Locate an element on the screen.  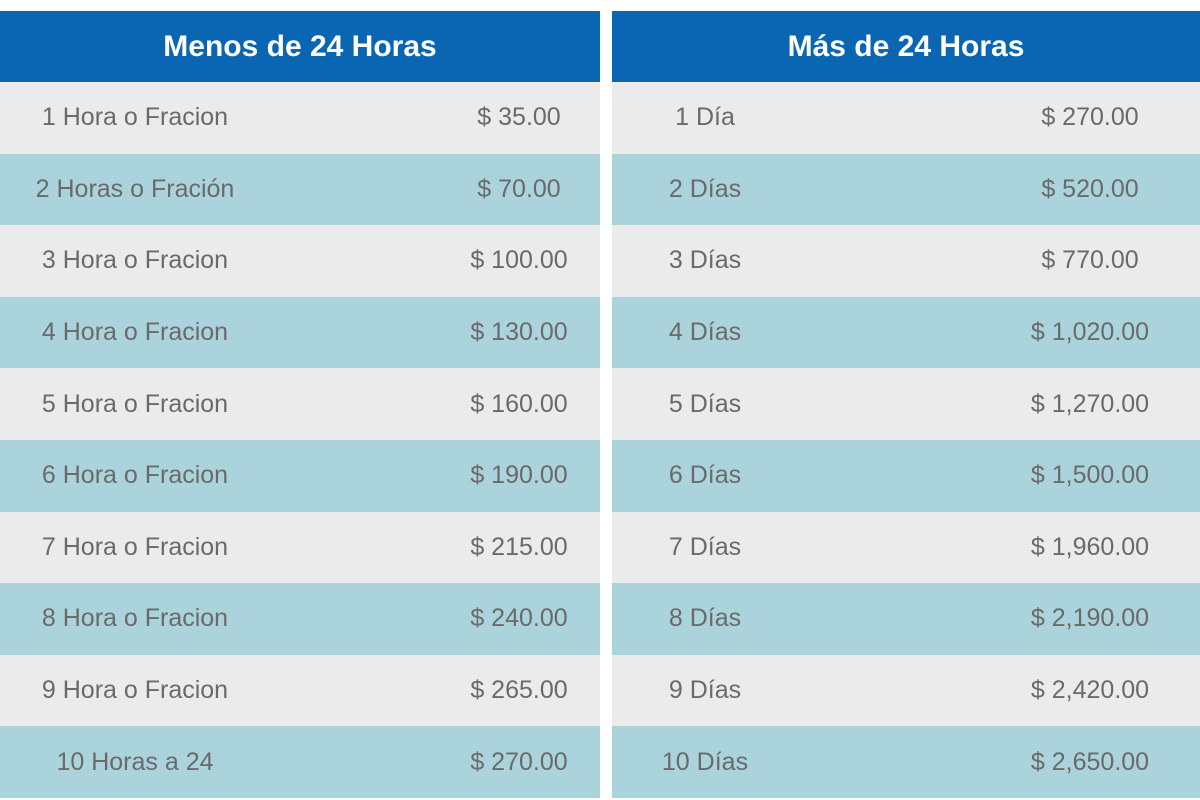
table-row: 5 Días $ 1,270.00 is located at coordinates (906, 404).